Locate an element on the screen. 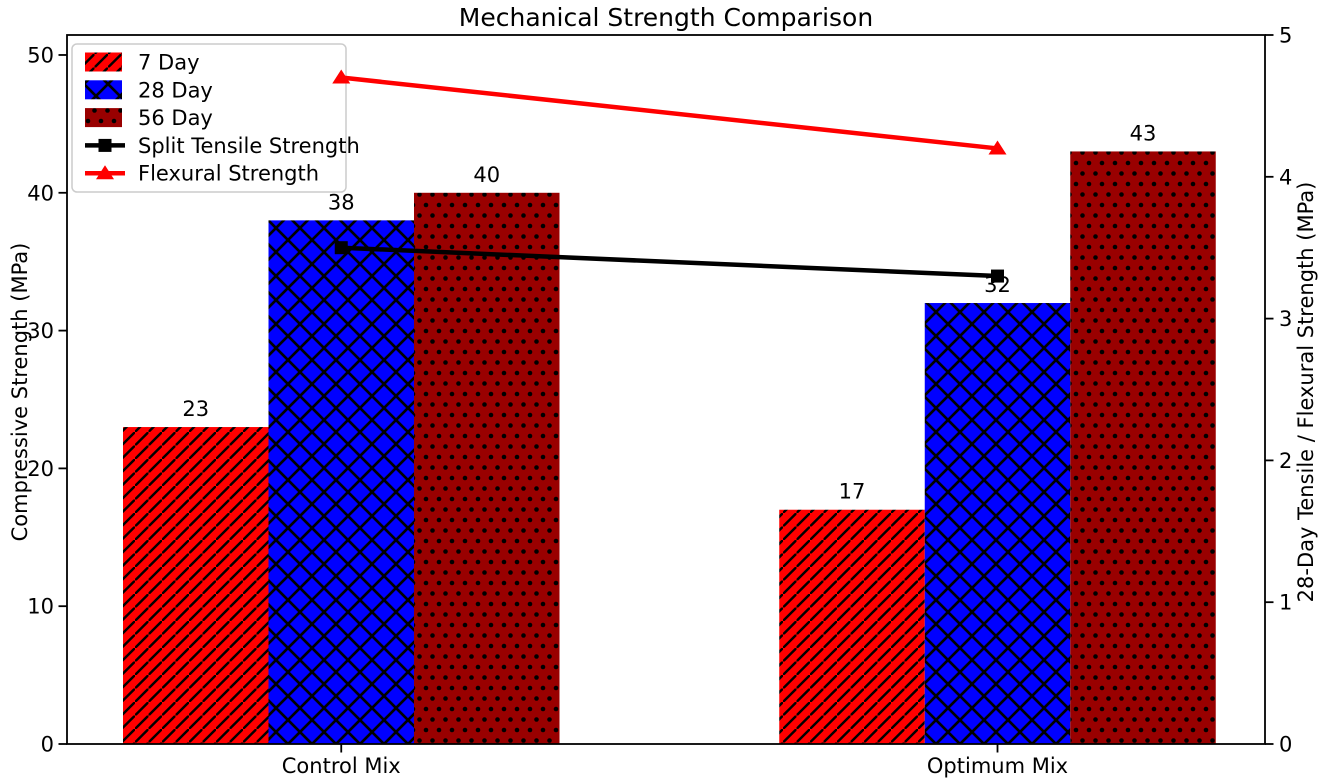 Image resolution: width=1321 pixels, height=781 pixels. legend-swatch-28-day is located at coordinates (103, 90).